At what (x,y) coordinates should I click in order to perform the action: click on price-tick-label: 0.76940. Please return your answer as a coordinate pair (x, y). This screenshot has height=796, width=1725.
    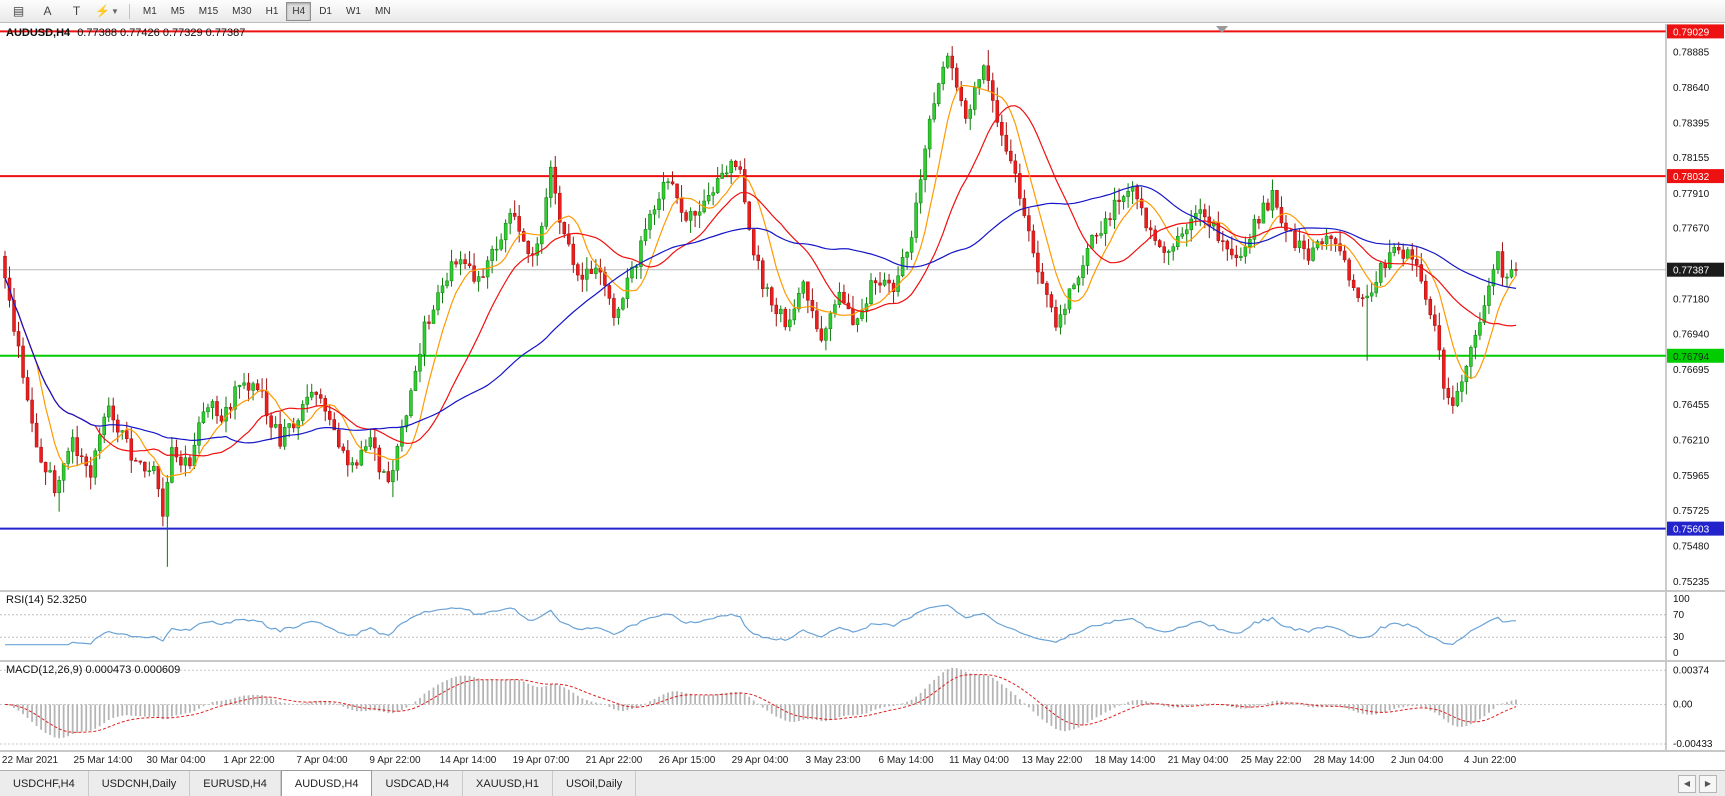
    Looking at the image, I should click on (1691, 335).